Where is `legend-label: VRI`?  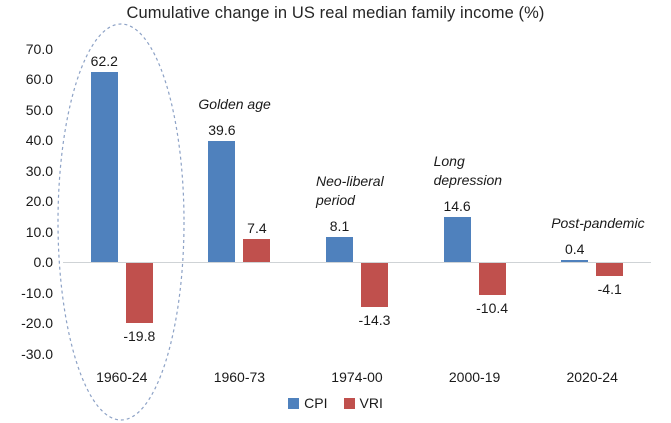 legend-label: VRI is located at coordinates (371, 403).